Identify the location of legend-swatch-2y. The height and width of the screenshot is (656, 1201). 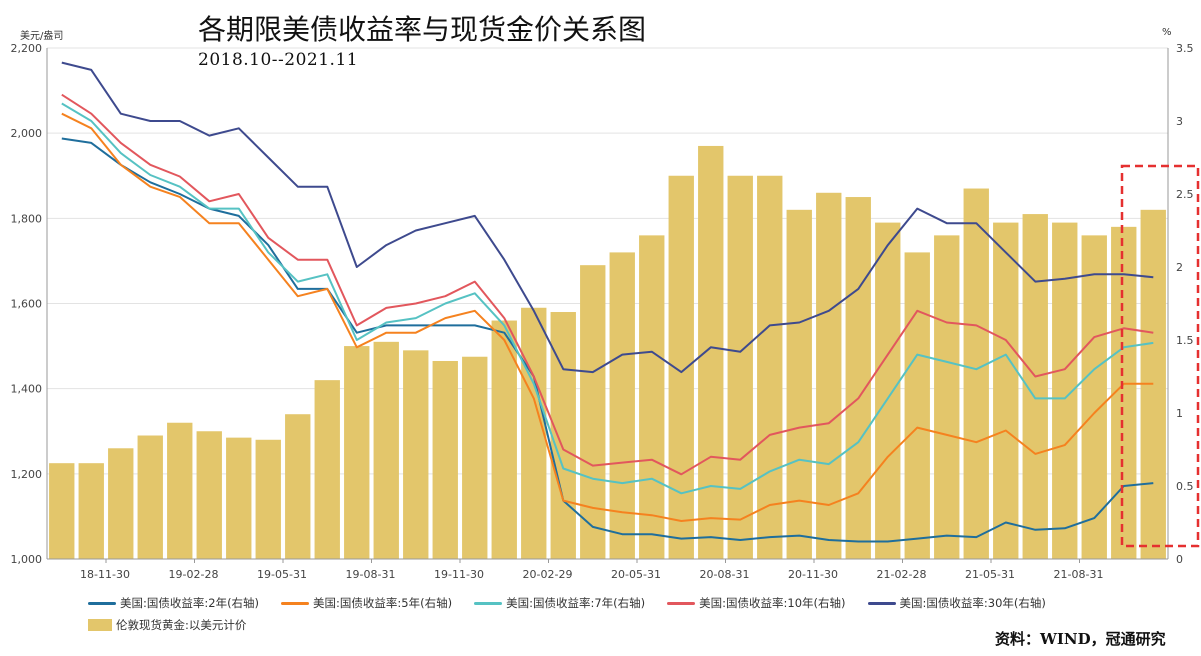
(102, 603).